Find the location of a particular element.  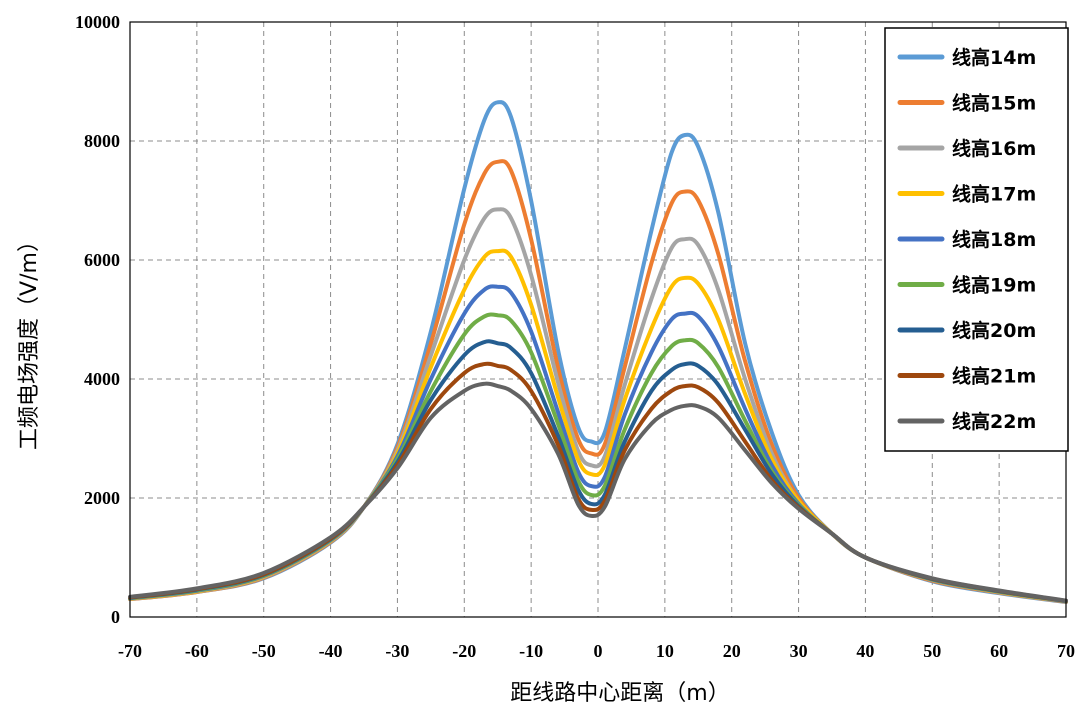

legend-label-4: 线高17m is located at coordinates (994, 194).